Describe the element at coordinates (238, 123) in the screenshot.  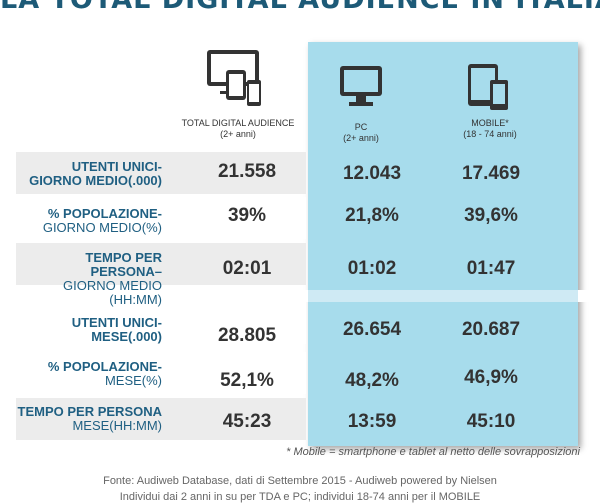
I see `column-name: TOTAL DIGITAL AUDIENCE` at that location.